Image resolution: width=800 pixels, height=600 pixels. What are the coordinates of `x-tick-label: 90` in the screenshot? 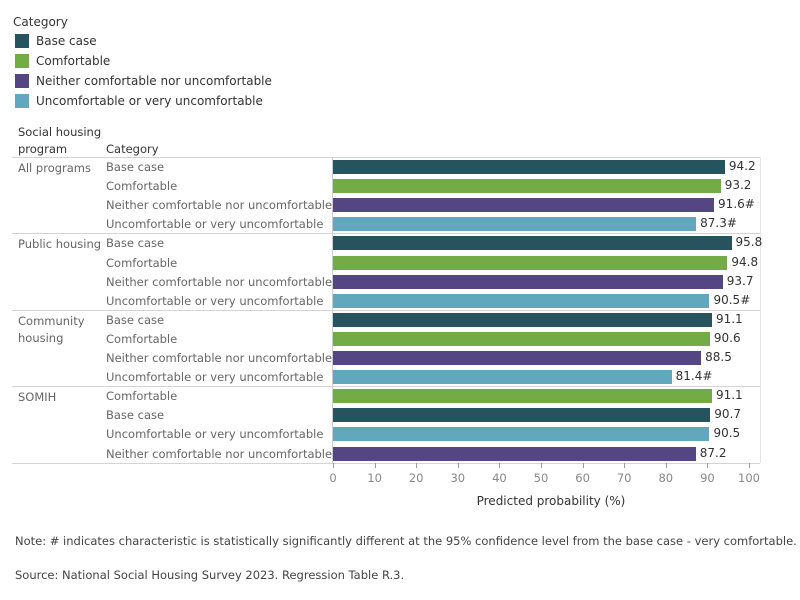 It's located at (707, 477).